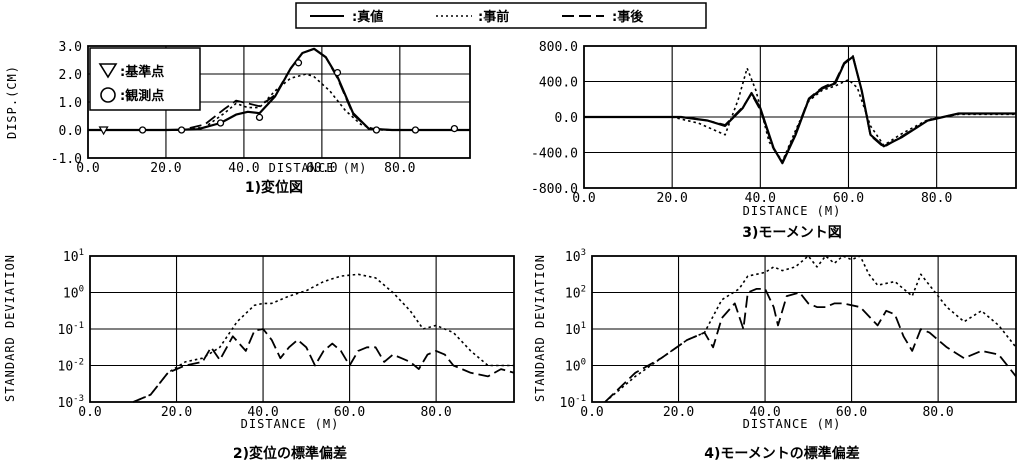 The width and height of the screenshot is (1019, 466). I want to click on legend-label-prior: :事前, so click(493, 17).